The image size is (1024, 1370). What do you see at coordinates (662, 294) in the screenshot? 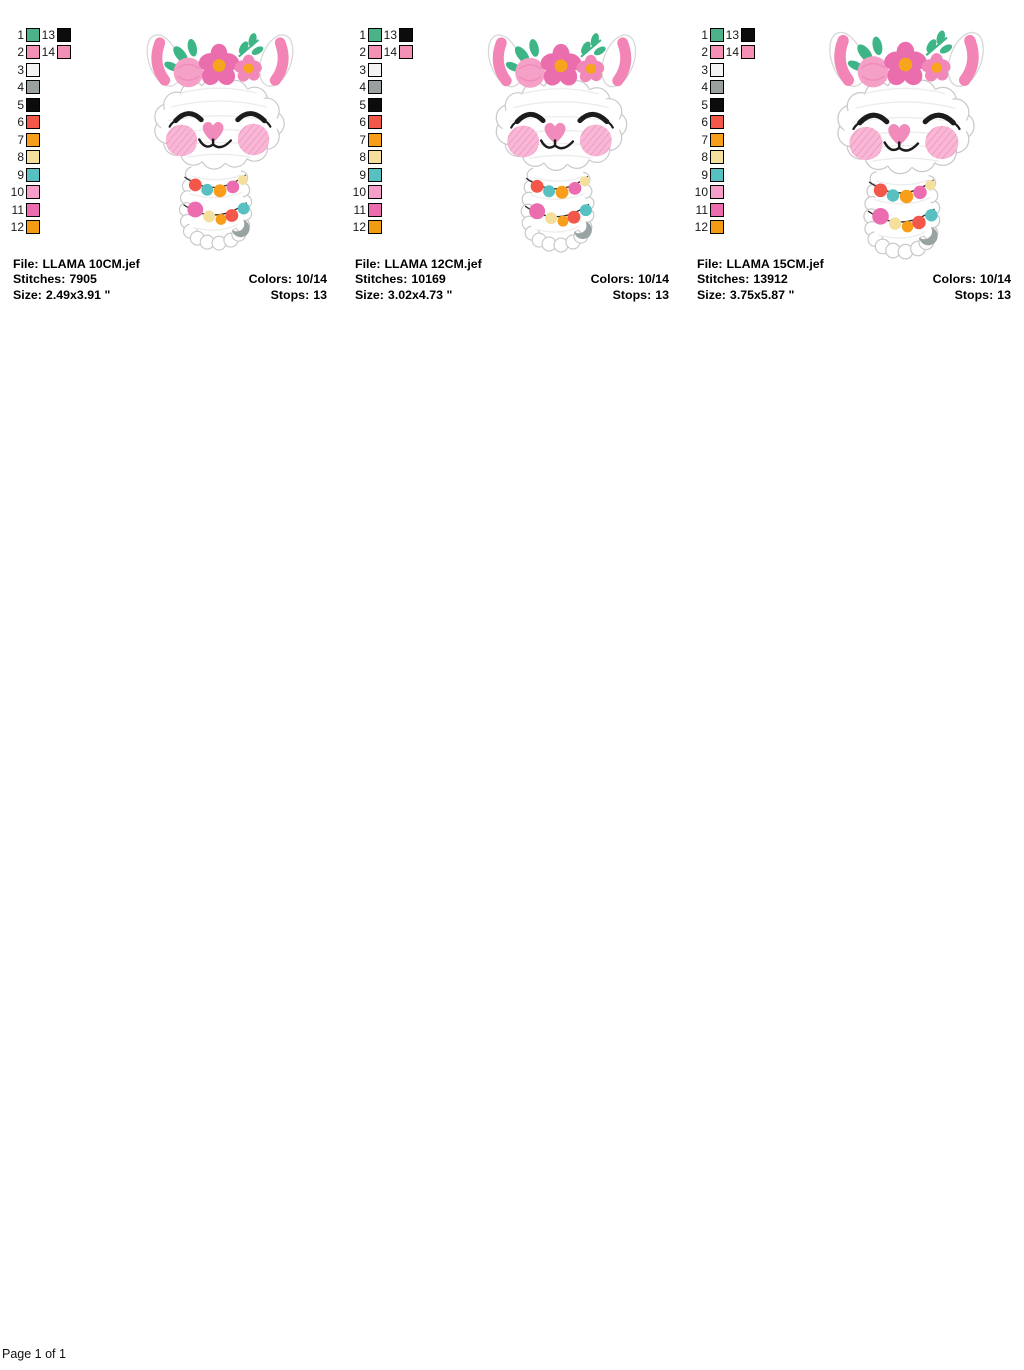
I see `stops-value: 13` at bounding box center [662, 294].